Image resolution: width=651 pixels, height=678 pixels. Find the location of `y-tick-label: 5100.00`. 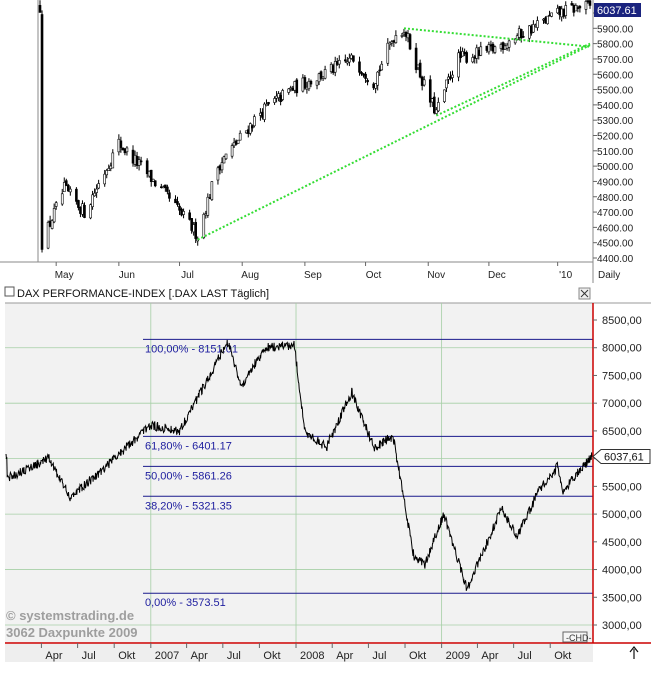

y-tick-label: 5100.00 is located at coordinates (615, 152).